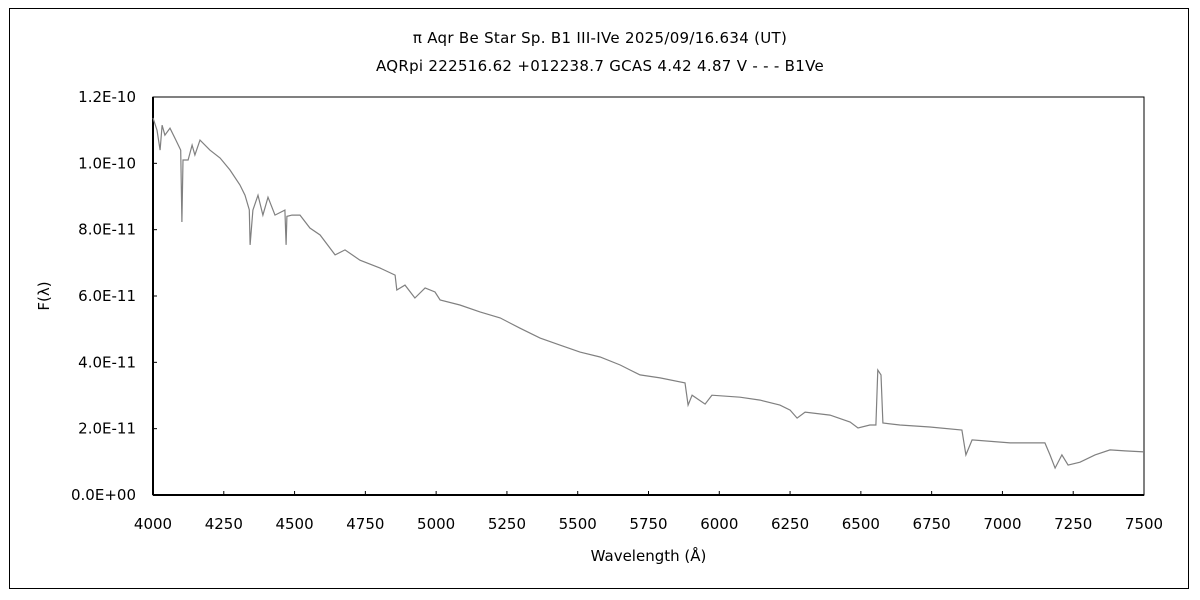  What do you see at coordinates (1002, 524) in the screenshot?
I see `x-tick-label: 7000` at bounding box center [1002, 524].